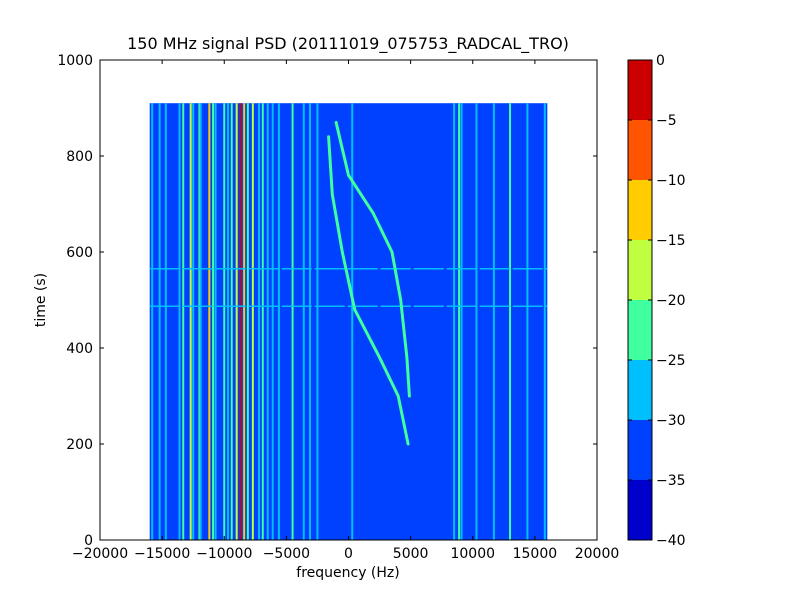 The width and height of the screenshot is (800, 600). What do you see at coordinates (671, 361) in the screenshot?
I see `colorbar-tick-label: −25` at bounding box center [671, 361].